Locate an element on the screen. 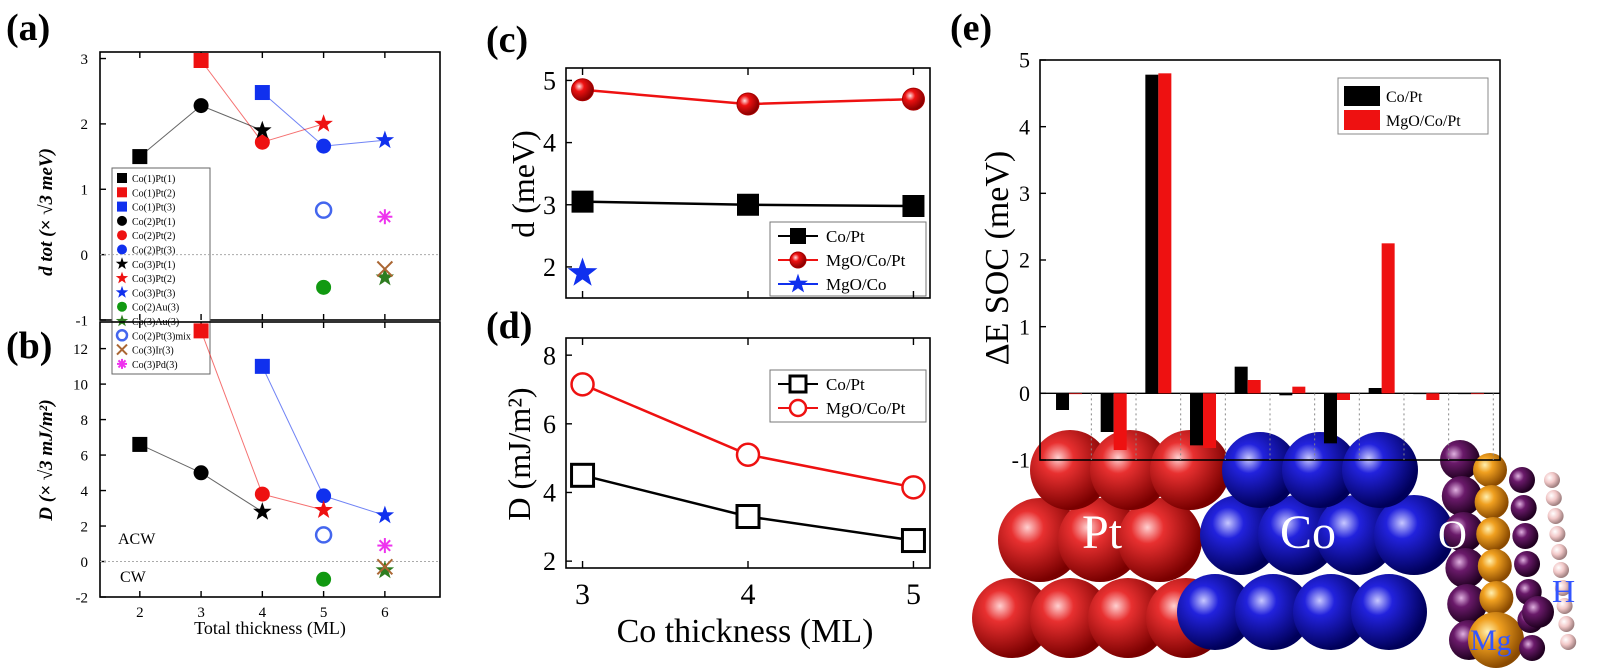  atom-label-Co: Co is located at coordinates (1308, 532).